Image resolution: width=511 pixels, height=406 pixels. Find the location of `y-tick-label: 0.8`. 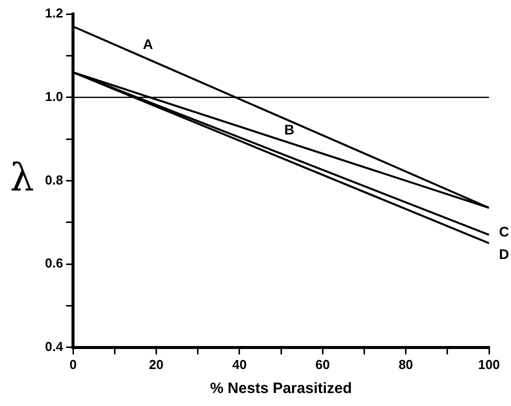

y-tick-label: 0.8 is located at coordinates (54, 180).